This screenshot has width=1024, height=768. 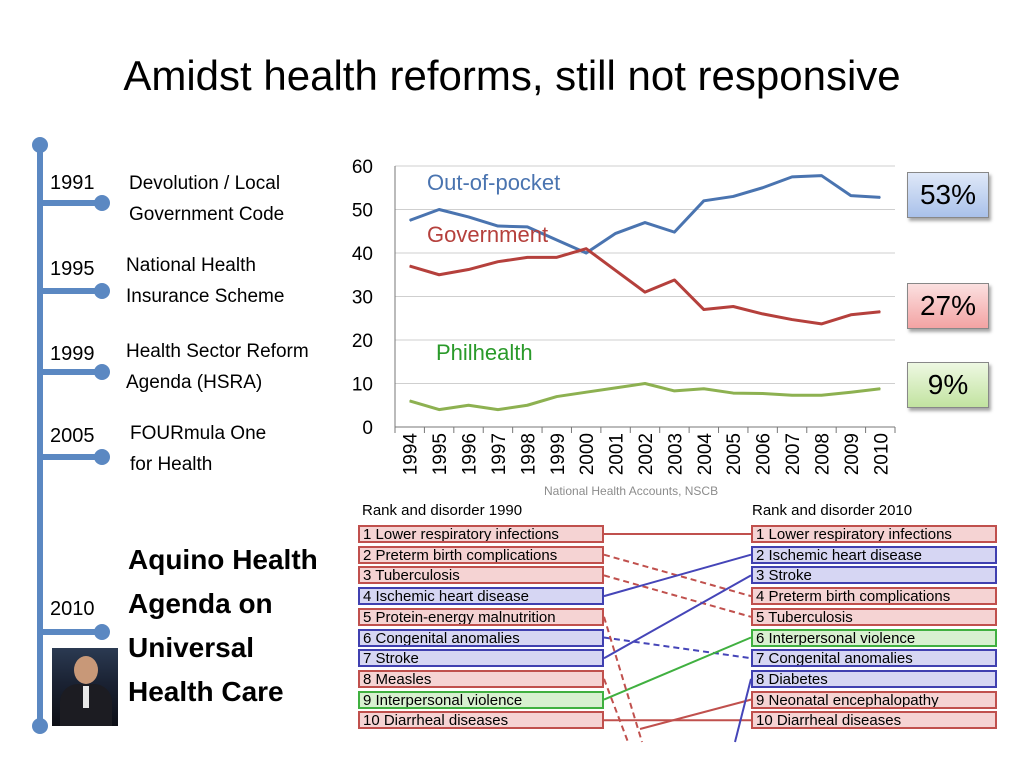 I want to click on rank-item-1990: 9 Interpersonal violence, so click(x=481, y=699).